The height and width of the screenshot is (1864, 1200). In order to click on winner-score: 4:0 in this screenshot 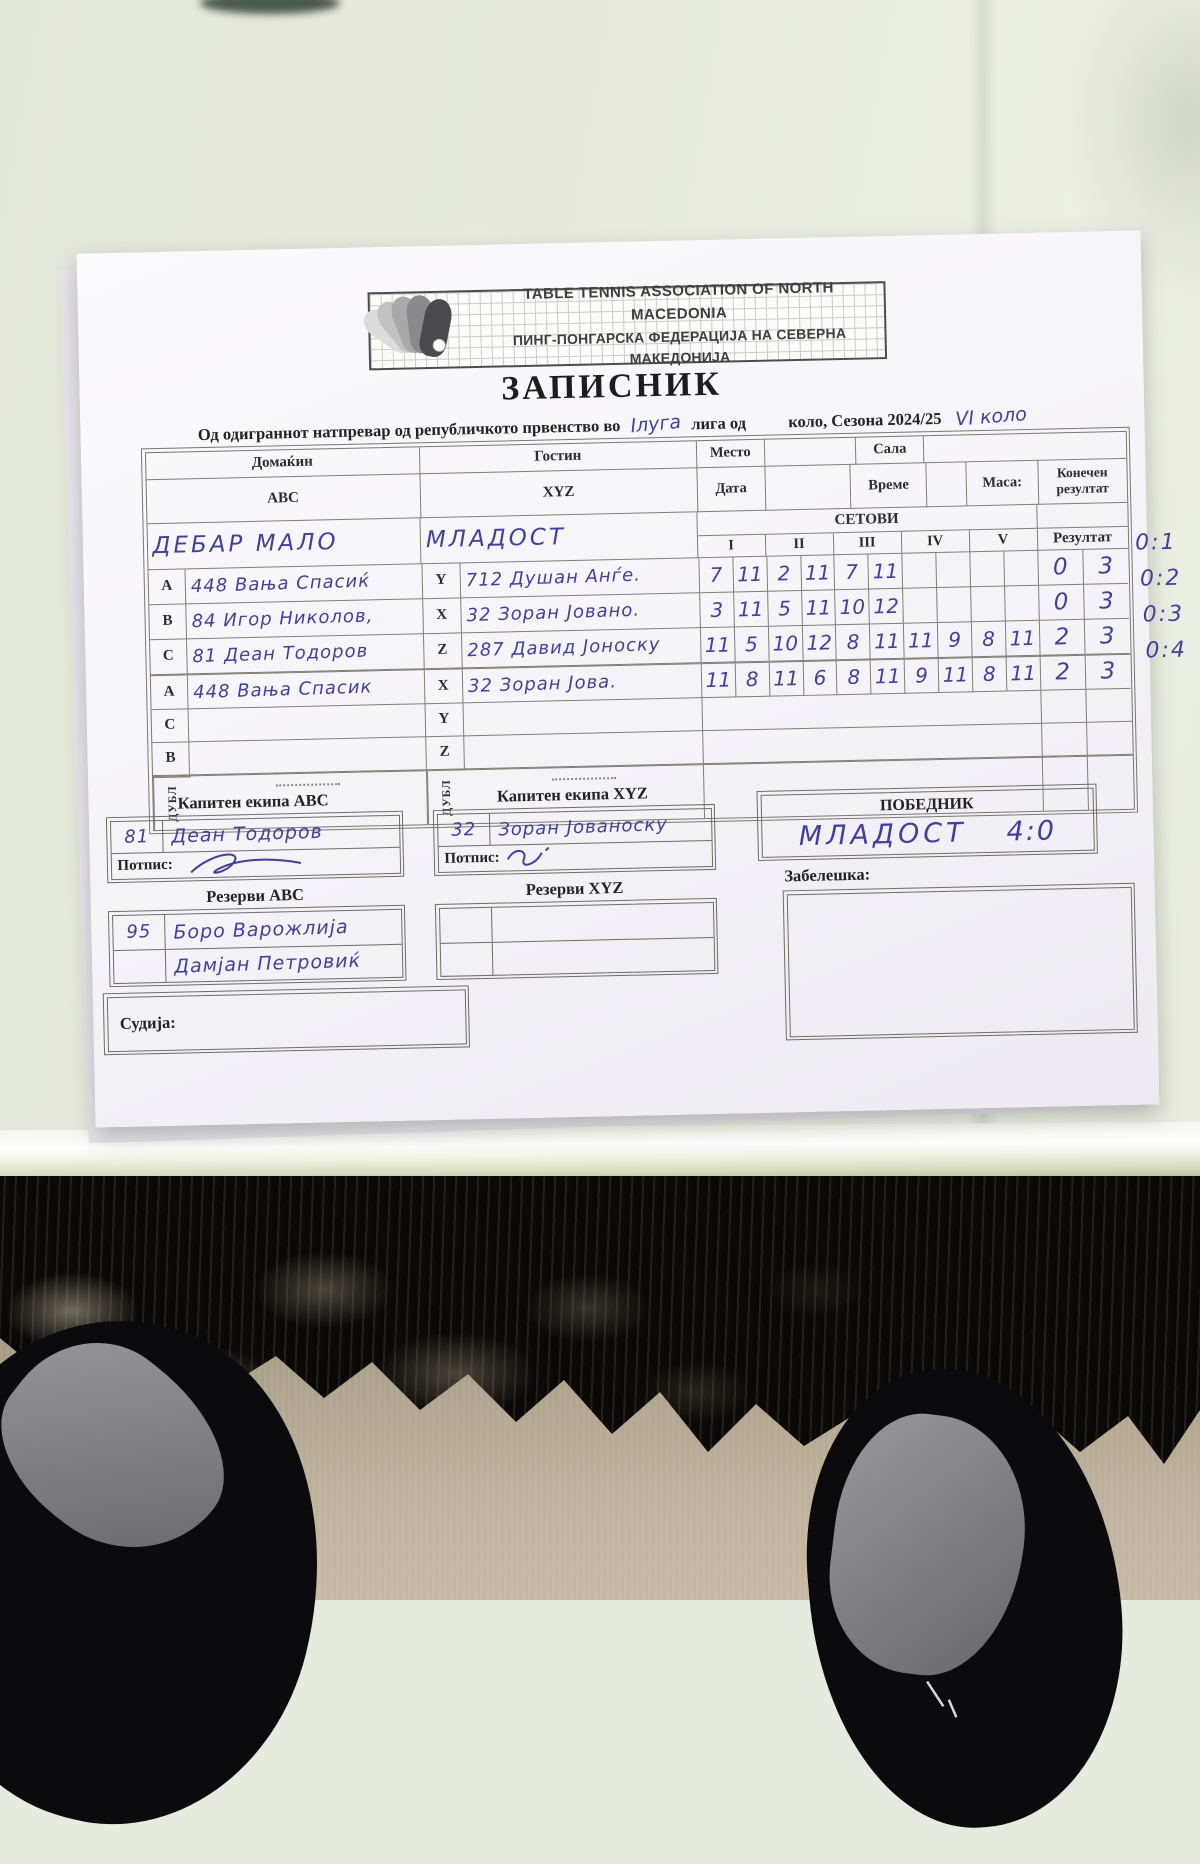, I will do `click(1031, 831)`.